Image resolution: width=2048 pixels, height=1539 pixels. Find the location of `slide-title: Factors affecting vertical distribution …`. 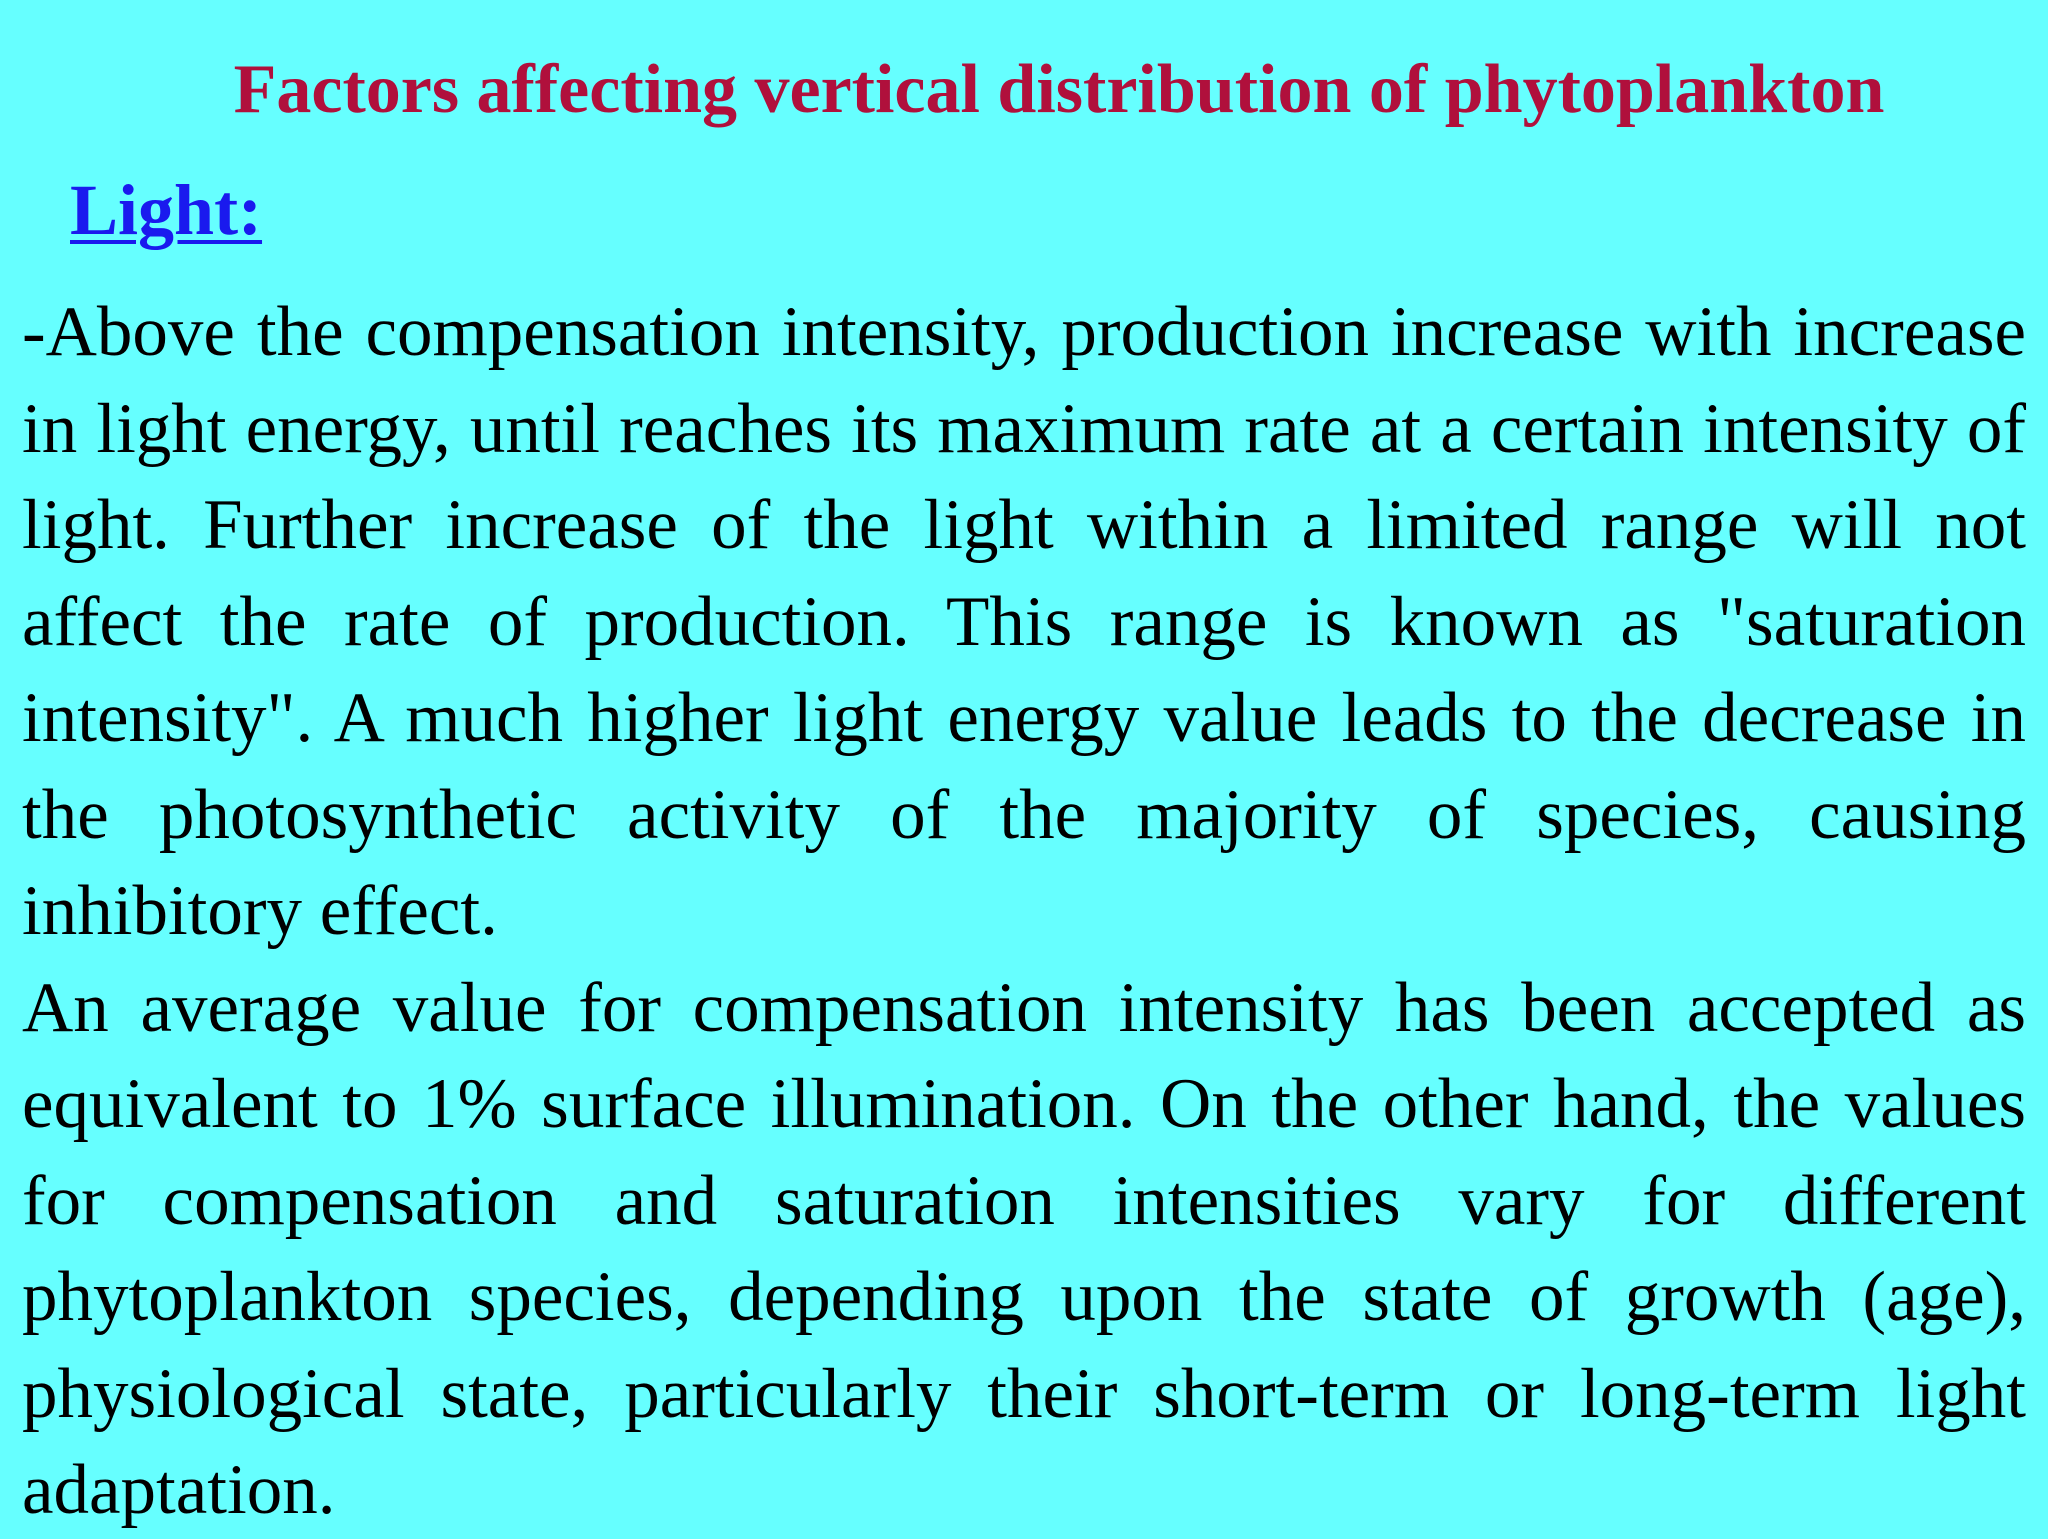

slide-title: Factors affecting vertical distribution … is located at coordinates (1059, 89).